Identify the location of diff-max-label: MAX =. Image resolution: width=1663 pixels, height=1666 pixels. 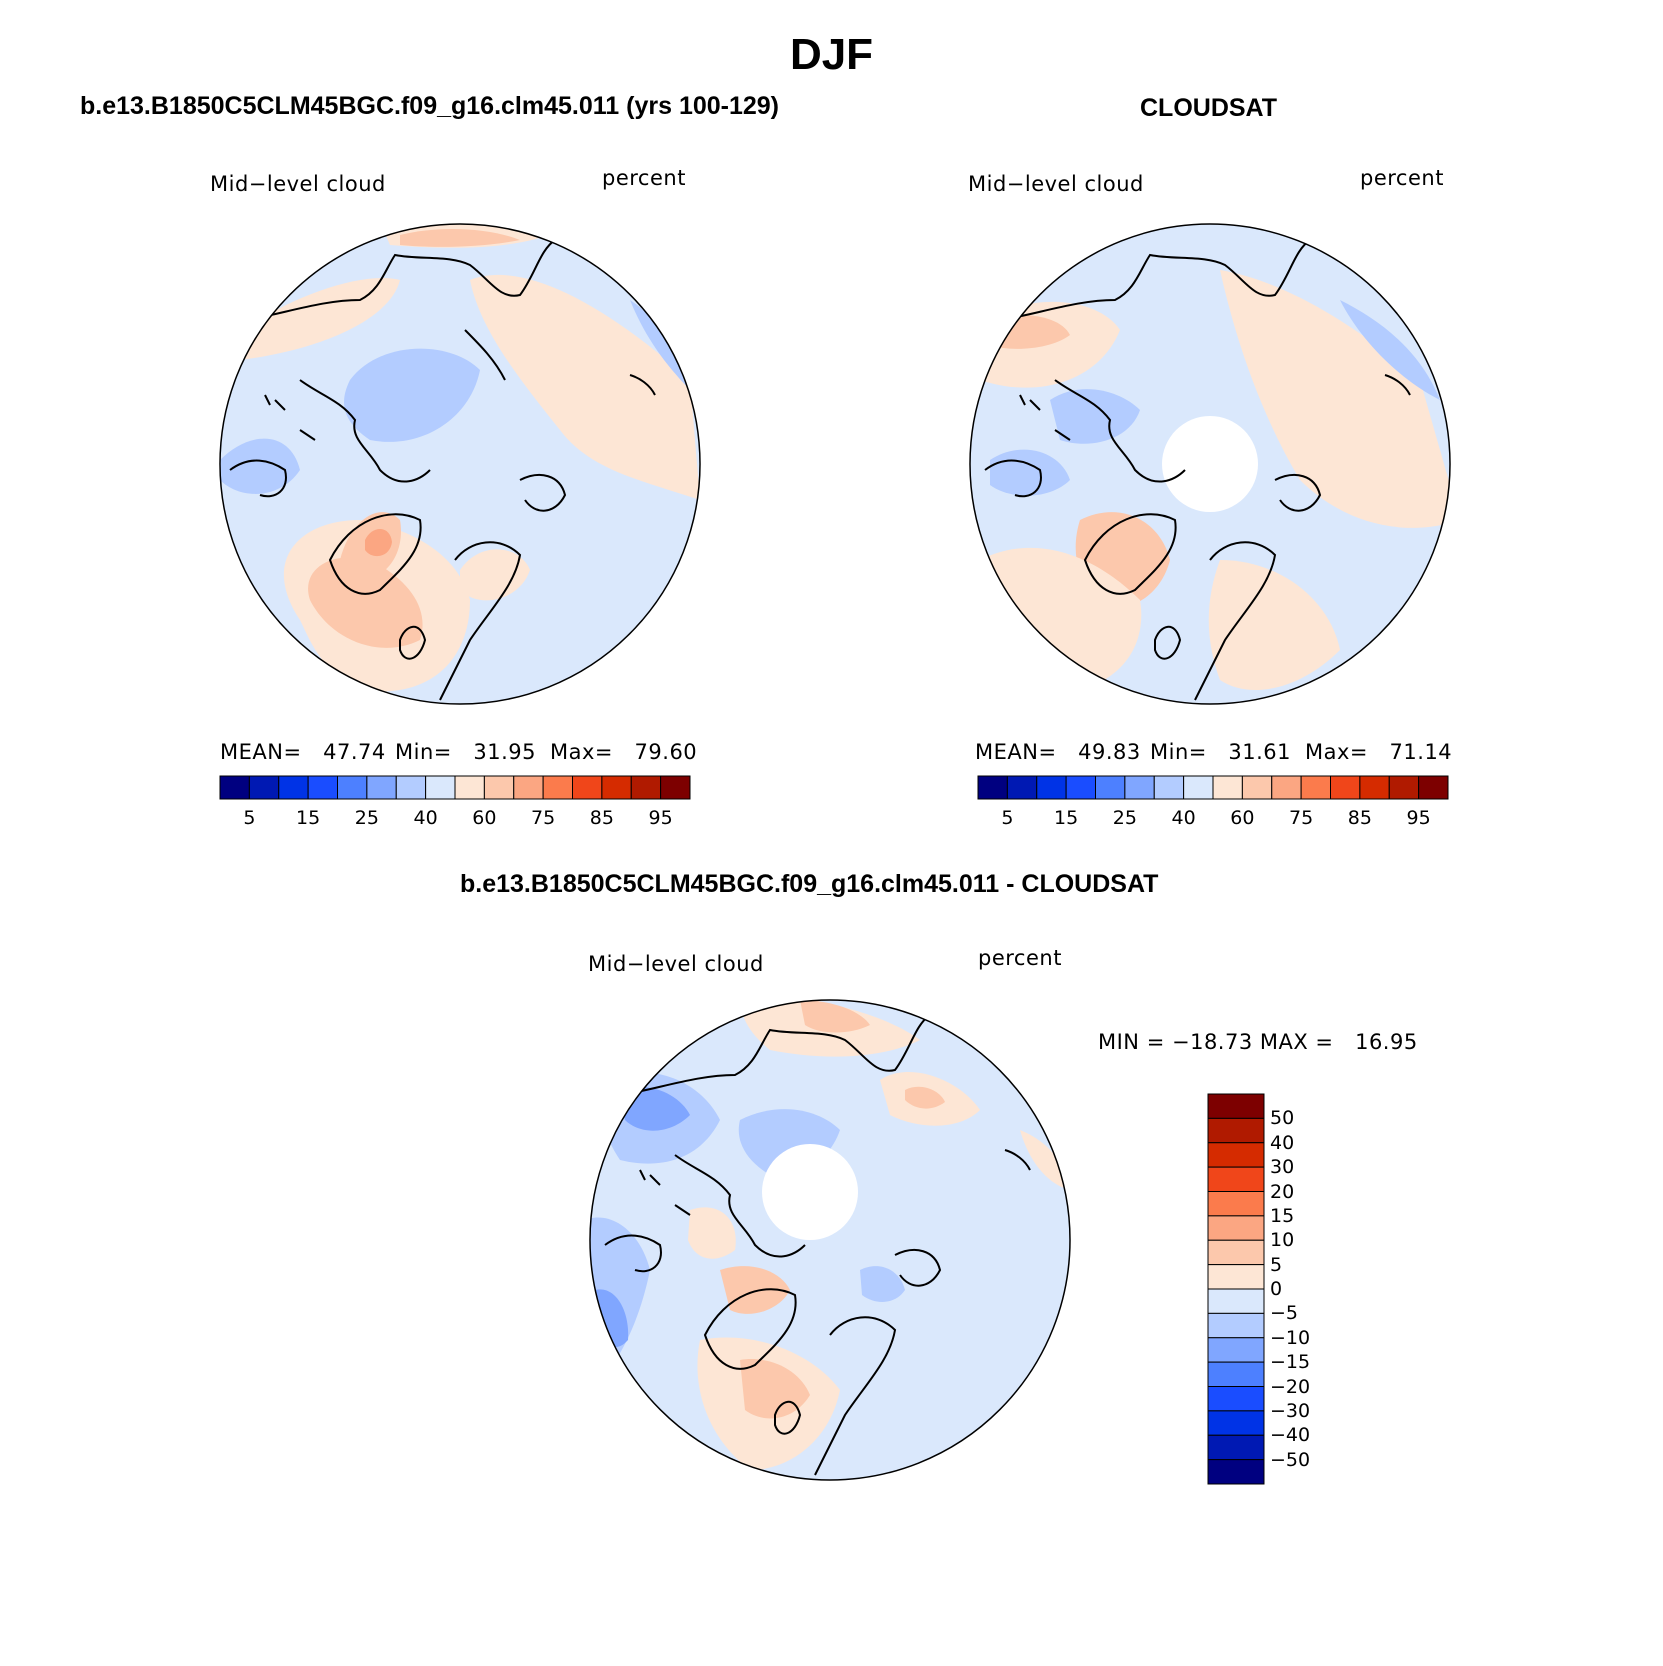
(1296, 1042).